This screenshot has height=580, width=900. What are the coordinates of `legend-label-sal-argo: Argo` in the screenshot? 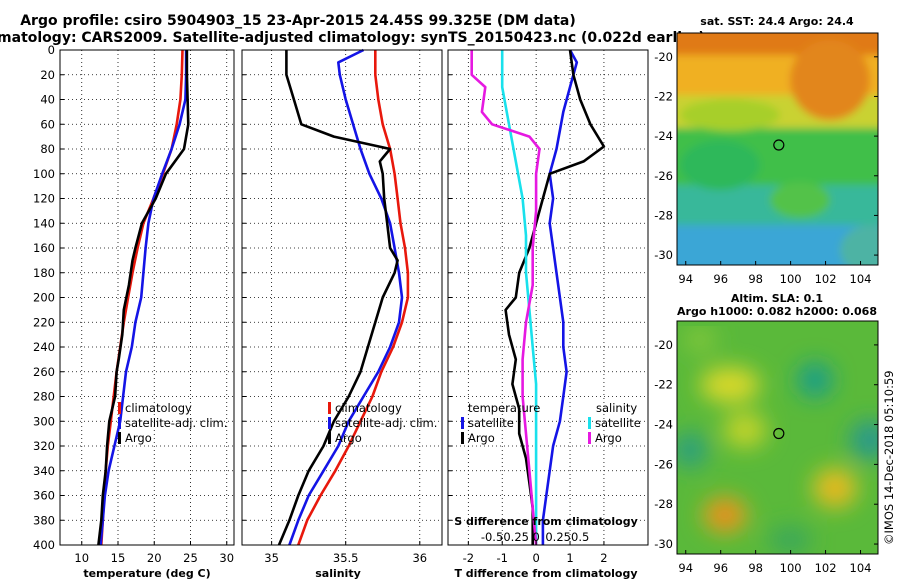 It's located at (608, 438).